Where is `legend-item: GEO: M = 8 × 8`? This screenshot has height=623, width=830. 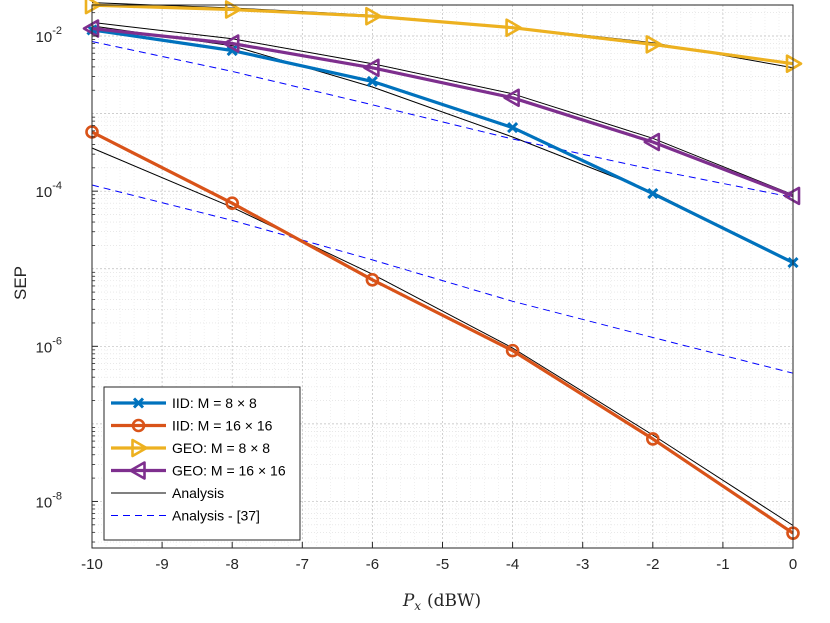
legend-item: GEO: M = 8 × 8 is located at coordinates (190, 448).